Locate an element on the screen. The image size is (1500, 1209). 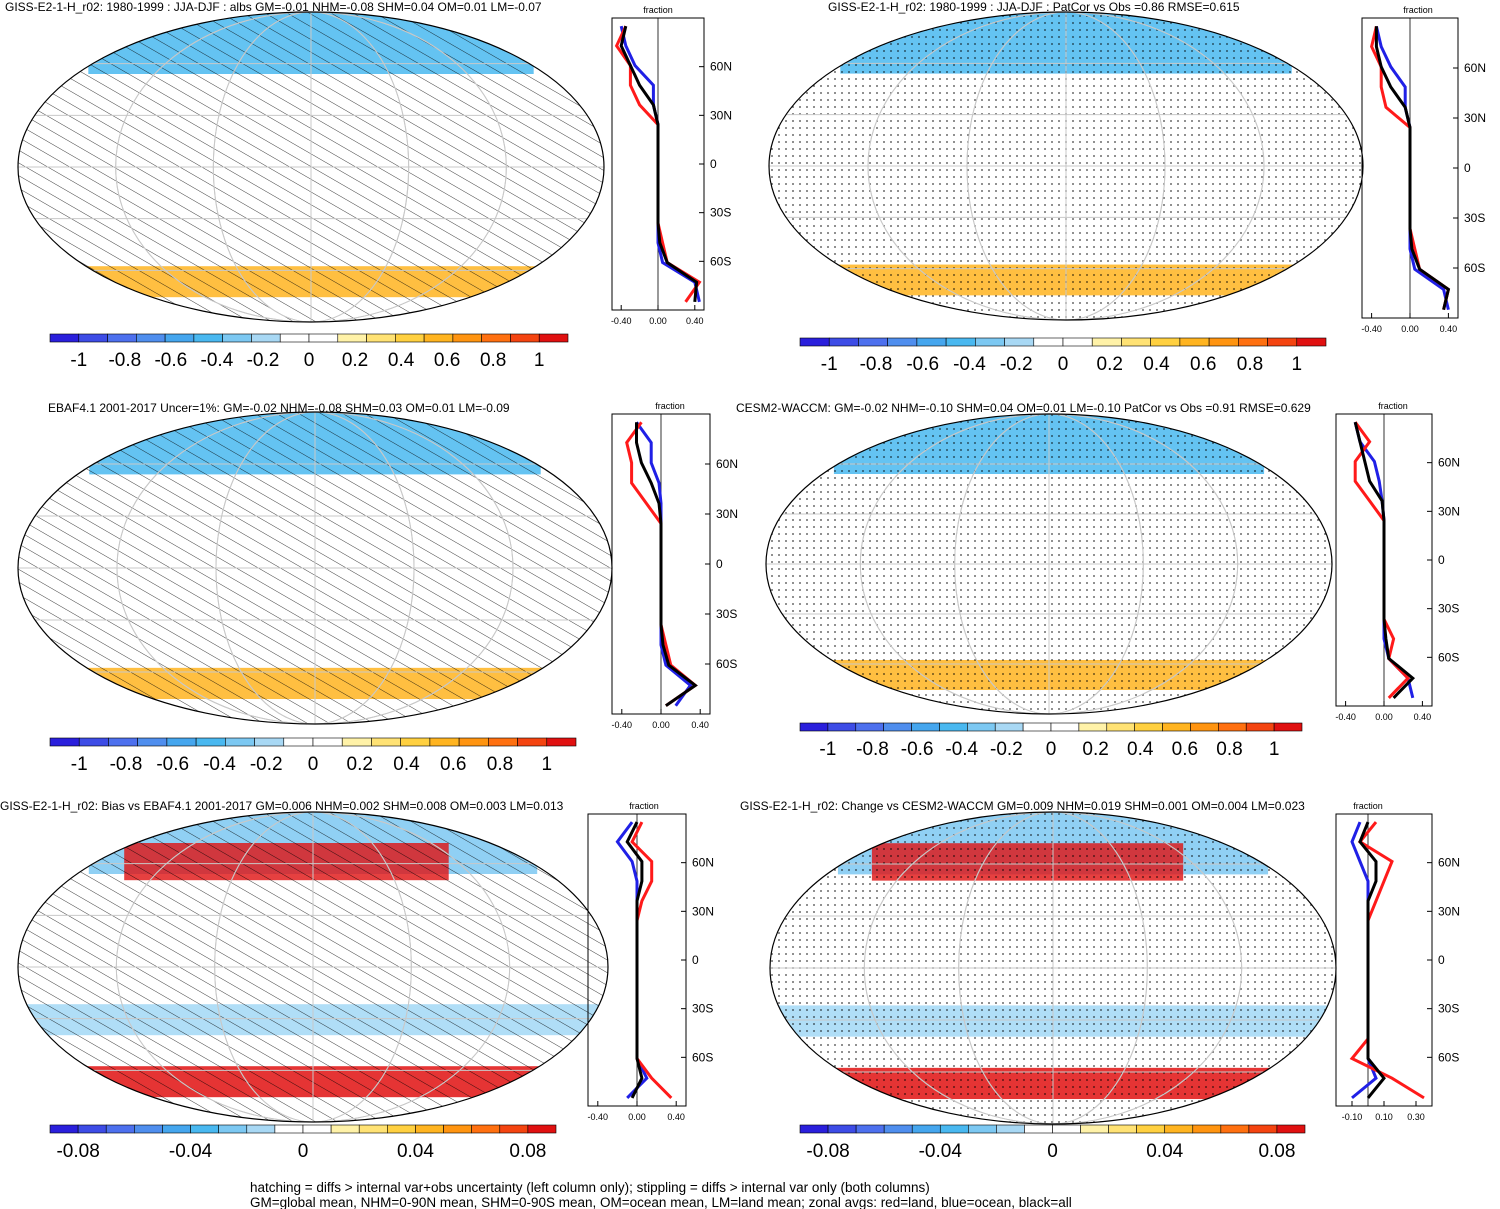
colorbar-label: -0.2 is located at coordinates (1006, 749).